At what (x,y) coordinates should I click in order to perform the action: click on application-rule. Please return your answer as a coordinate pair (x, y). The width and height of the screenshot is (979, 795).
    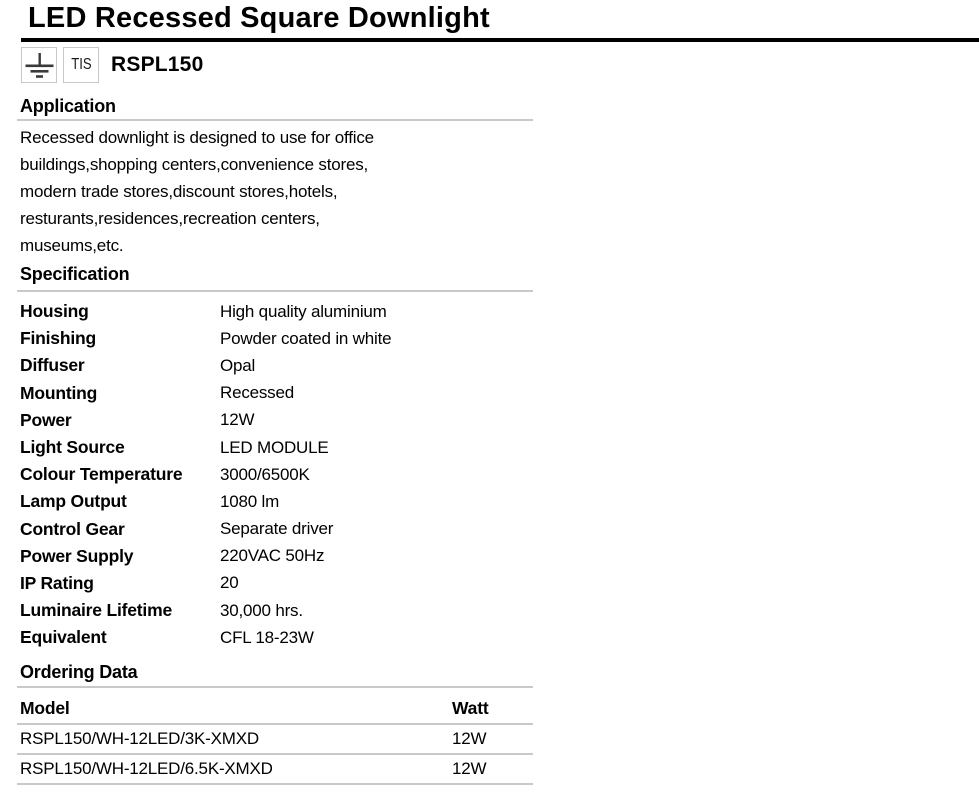
    Looking at the image, I should click on (275, 120).